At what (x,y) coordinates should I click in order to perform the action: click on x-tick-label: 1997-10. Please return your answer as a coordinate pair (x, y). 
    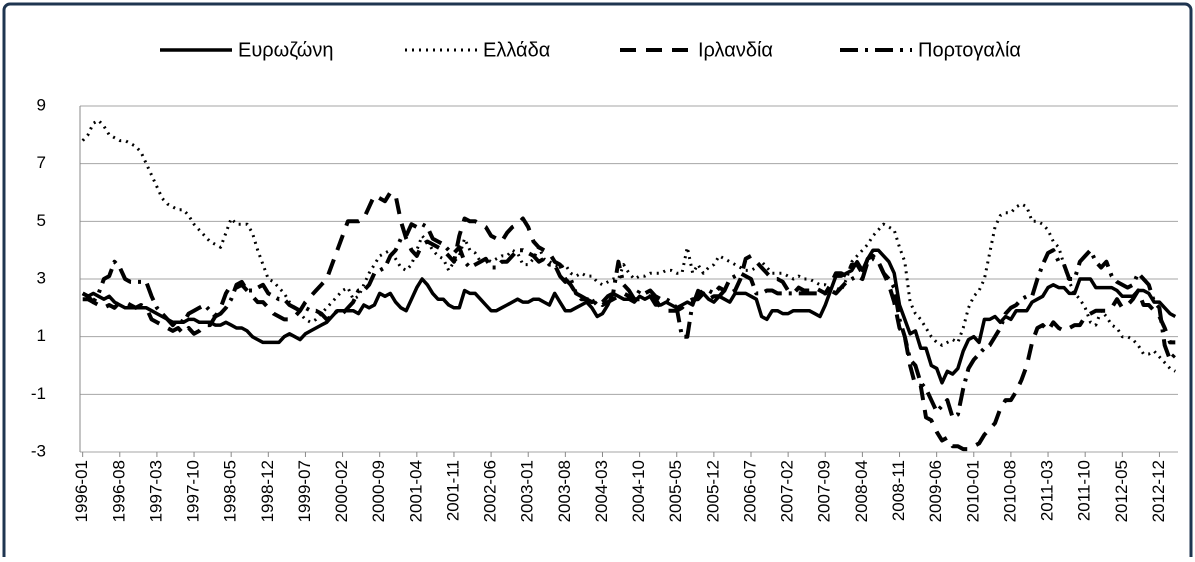
    Looking at the image, I should click on (193, 491).